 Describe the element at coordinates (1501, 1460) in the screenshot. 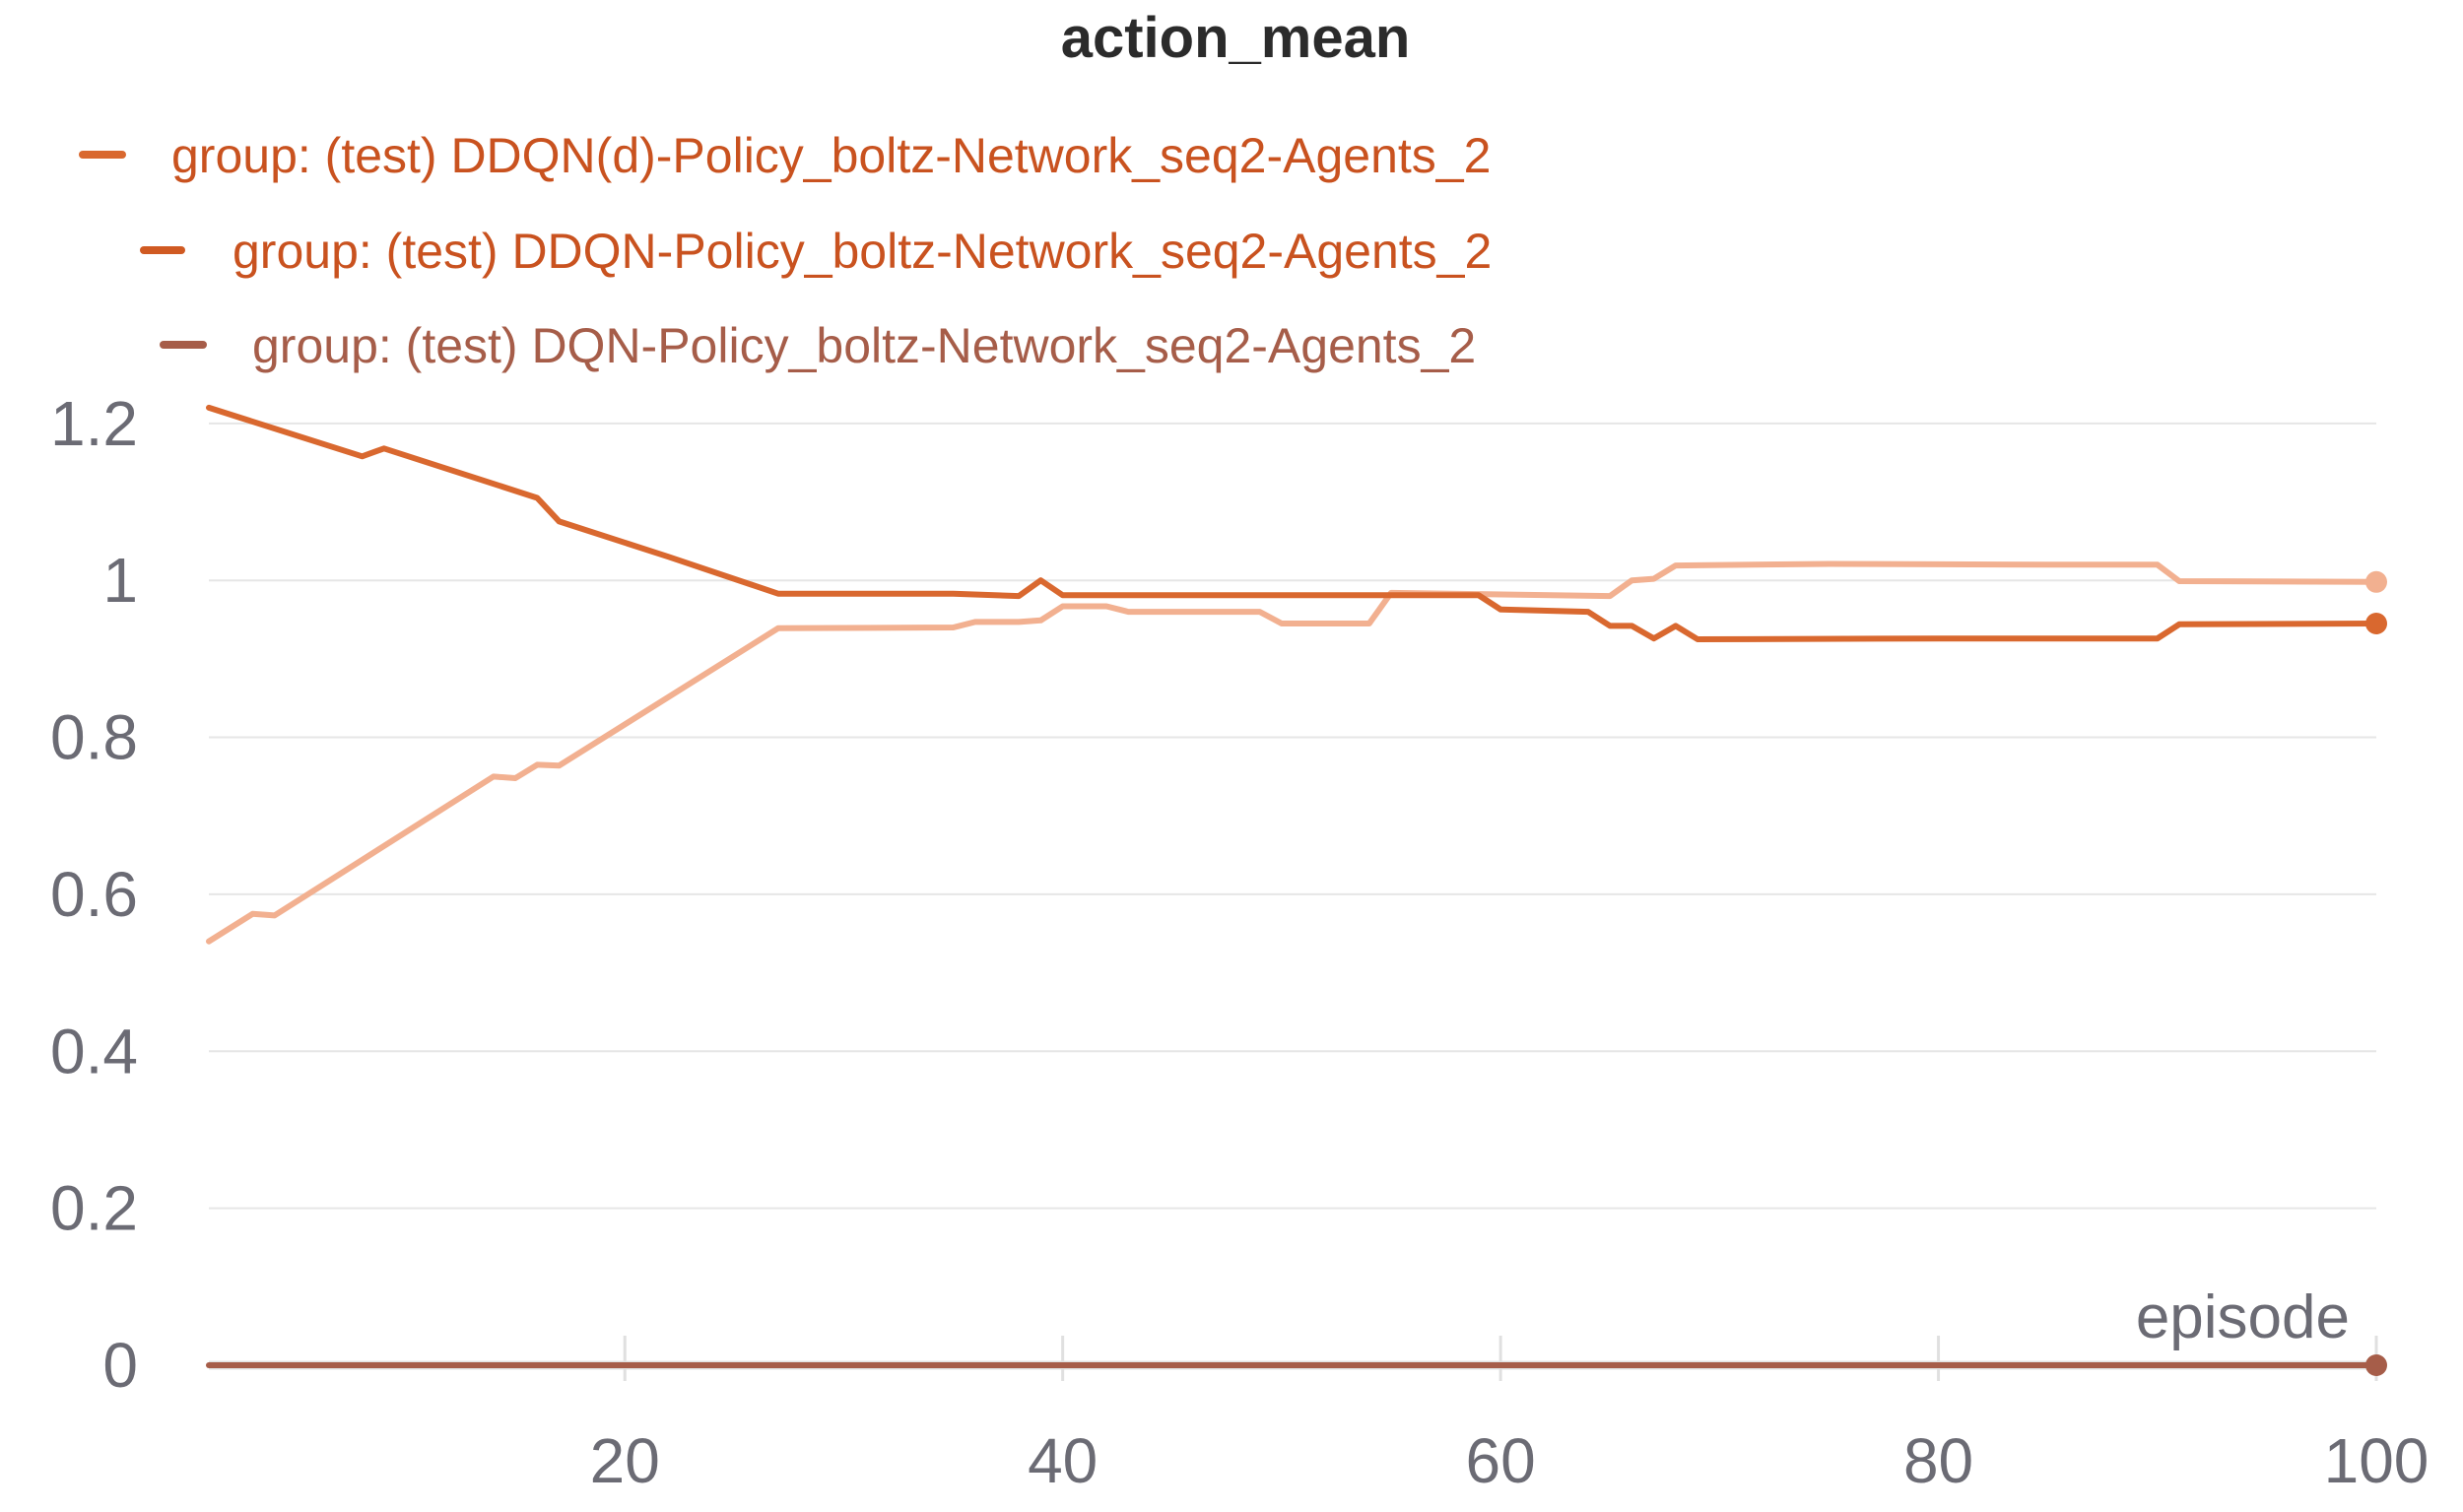

I see `x-tick-label: 60` at that location.